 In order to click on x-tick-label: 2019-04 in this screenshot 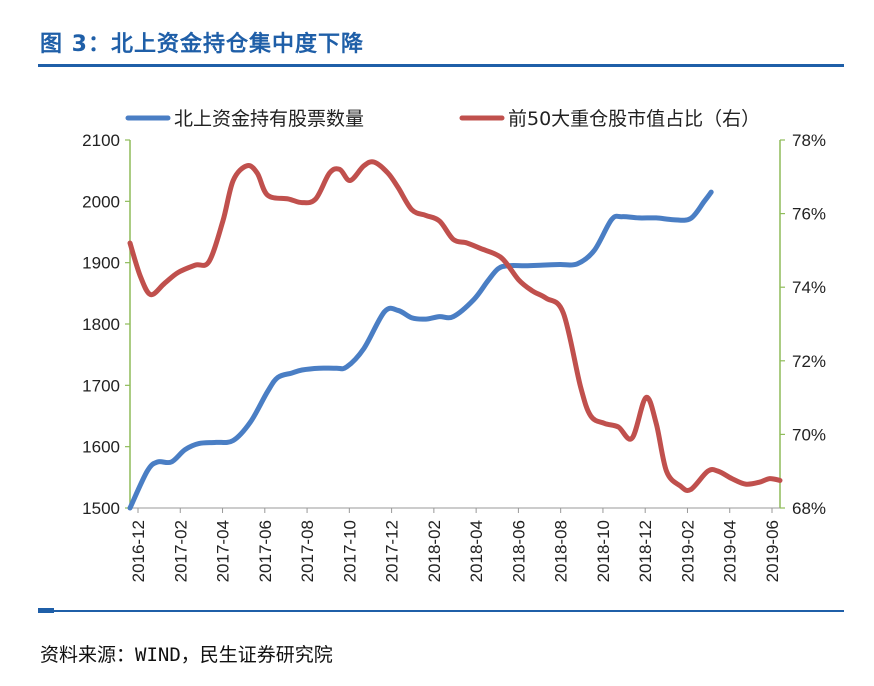, I will do `click(730, 551)`.